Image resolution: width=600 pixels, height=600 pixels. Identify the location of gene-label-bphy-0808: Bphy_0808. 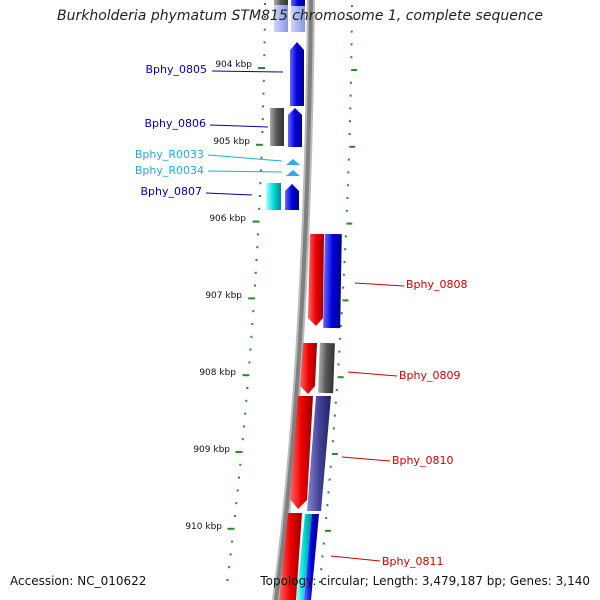
(437, 284).